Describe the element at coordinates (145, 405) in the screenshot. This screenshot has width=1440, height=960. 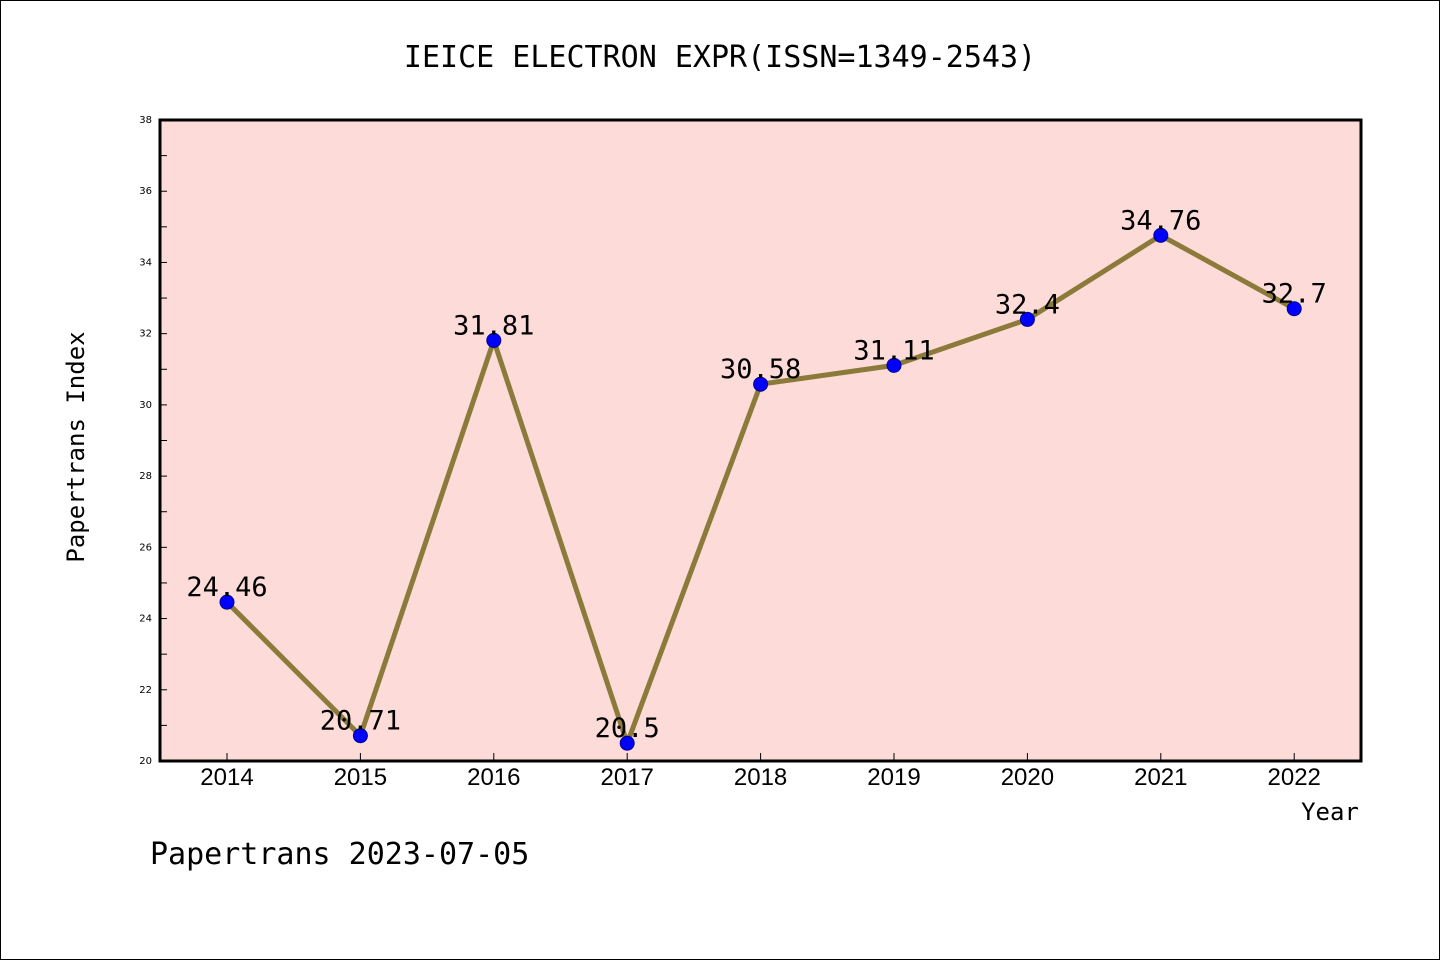
I see `y-tick-label: 30` at that location.